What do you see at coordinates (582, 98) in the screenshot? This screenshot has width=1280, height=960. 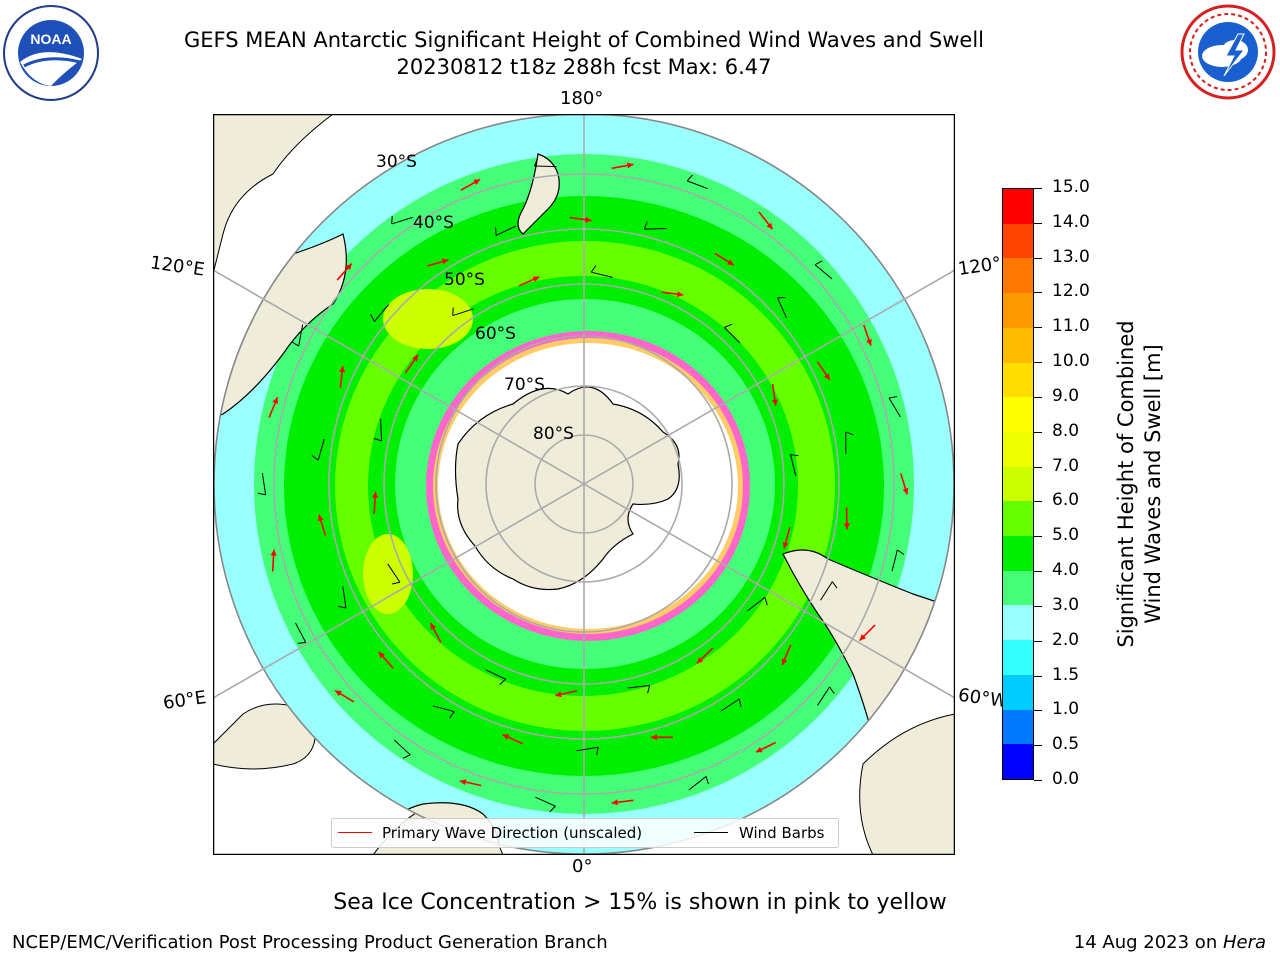 I see `lon-label-top: 180°` at bounding box center [582, 98].